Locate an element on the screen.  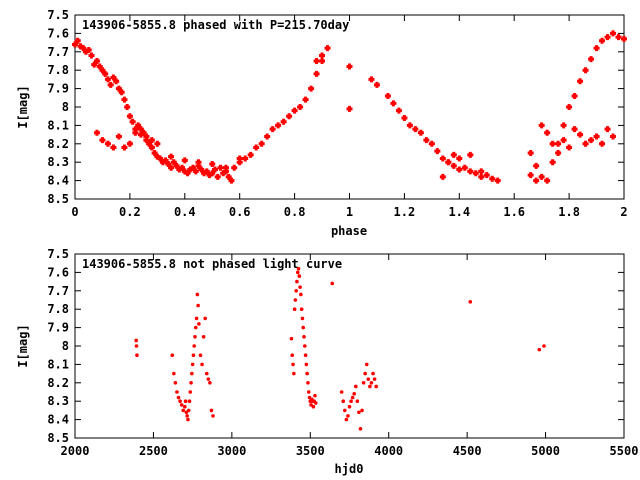
unphased-plot-xtick-label: 3000 is located at coordinates (231, 451).